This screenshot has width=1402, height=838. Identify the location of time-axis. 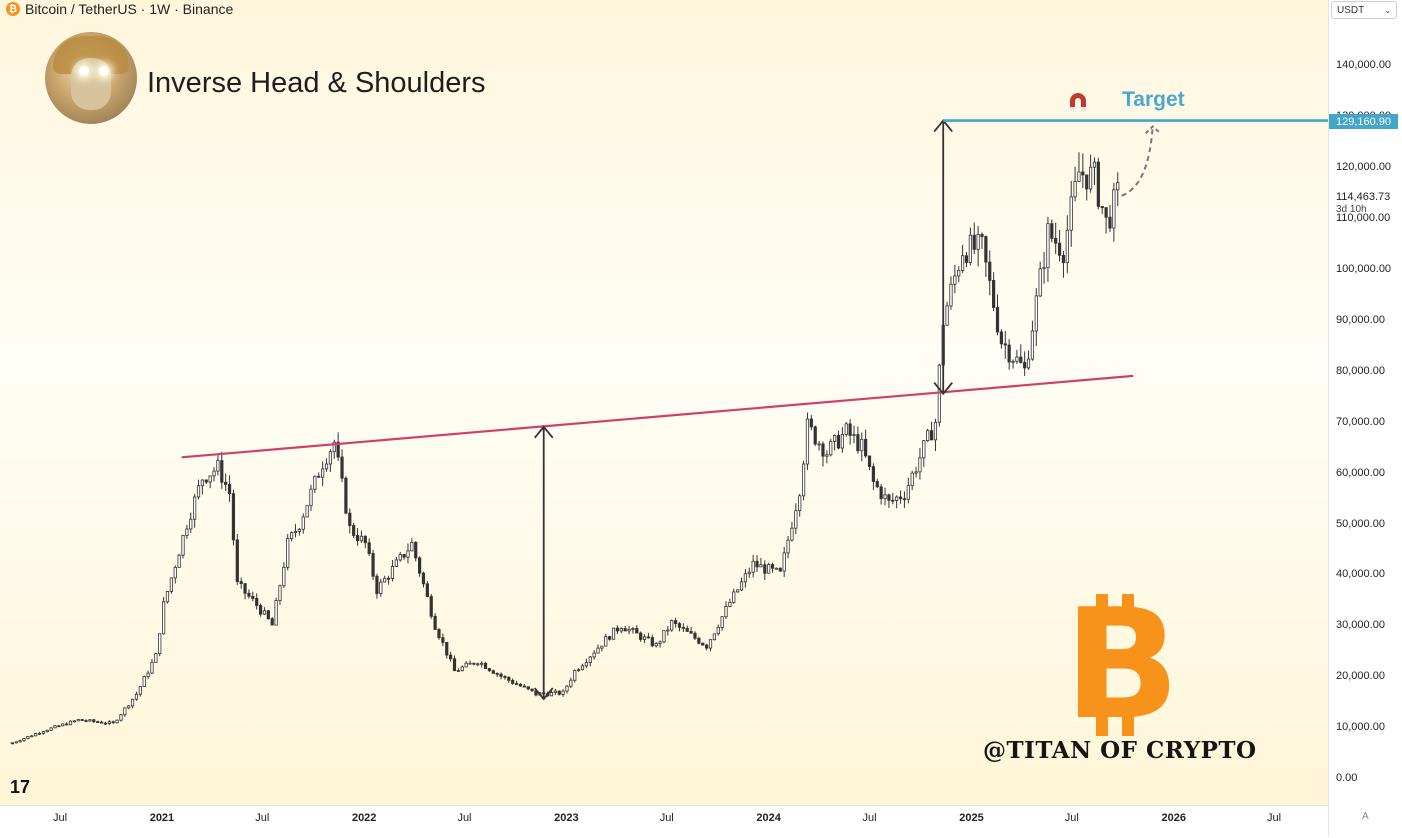
(664, 821).